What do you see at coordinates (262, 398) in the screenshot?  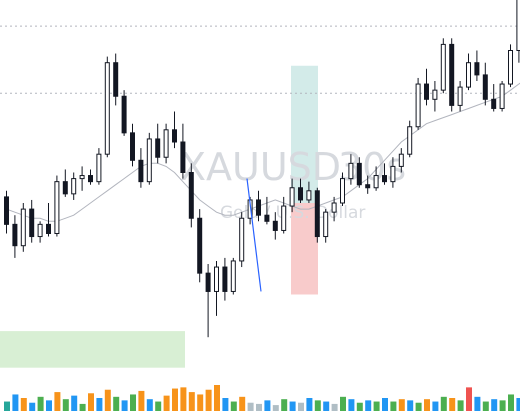 I see `volume-layer` at bounding box center [262, 398].